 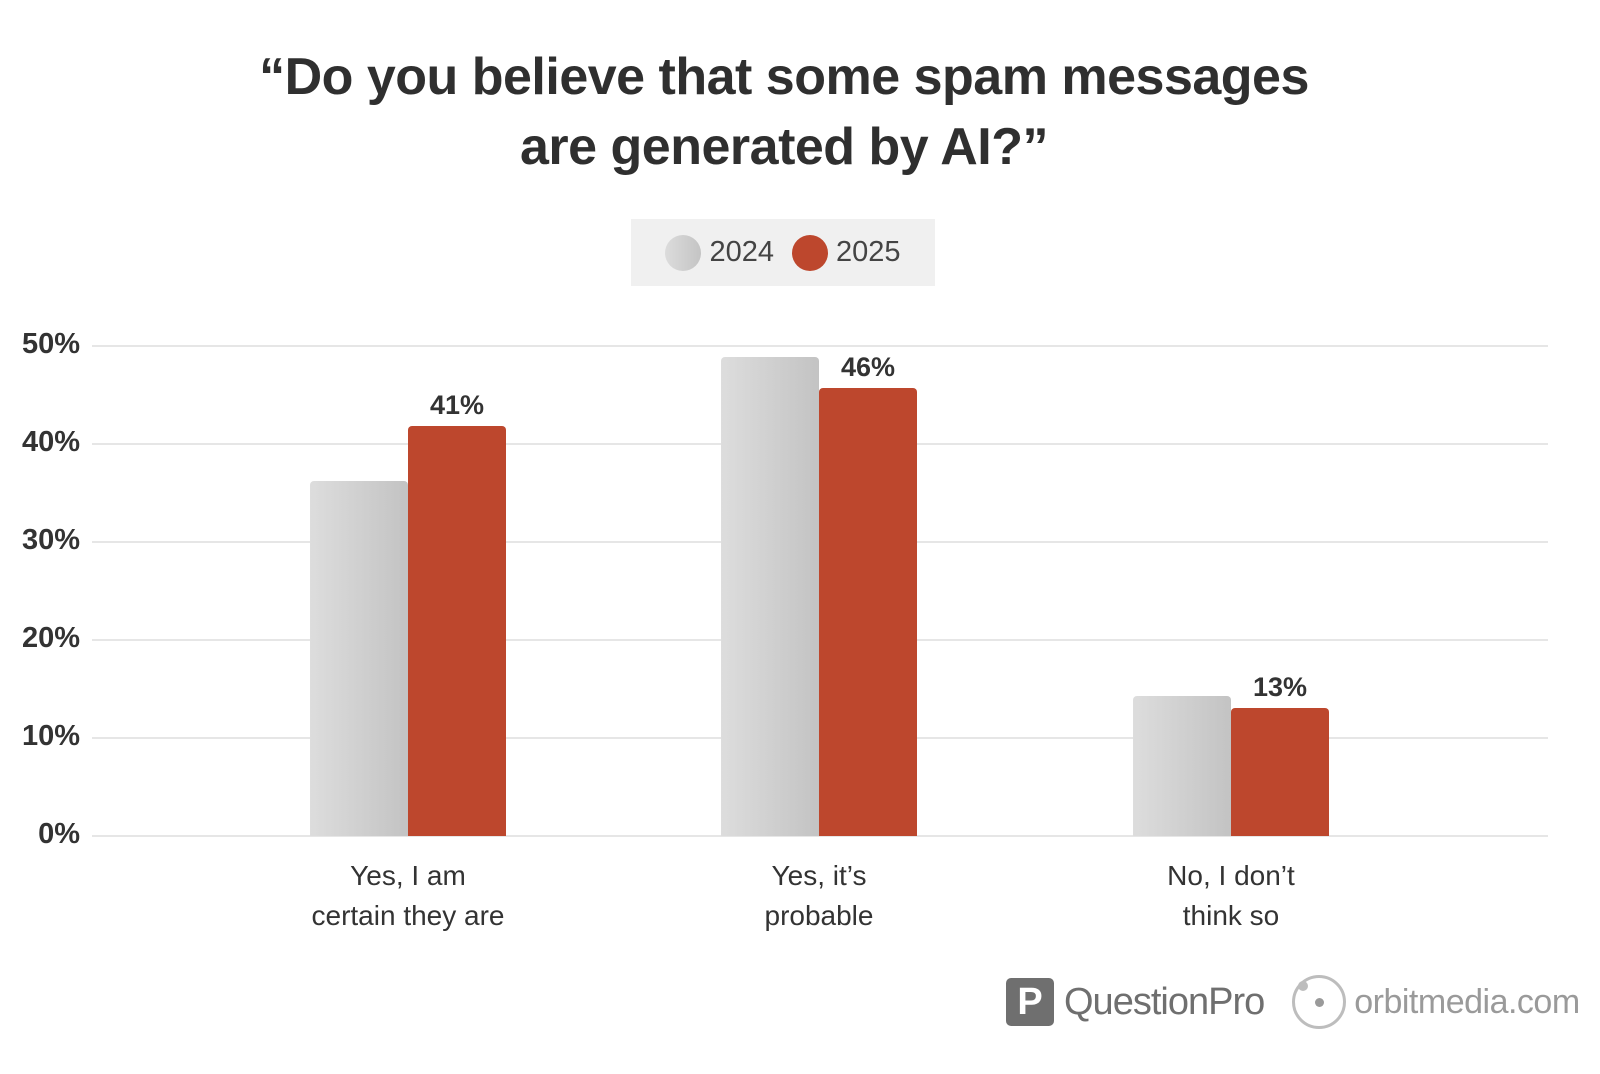 I want to click on value-label-2025-dont-think: 13%, so click(x=1280, y=687).